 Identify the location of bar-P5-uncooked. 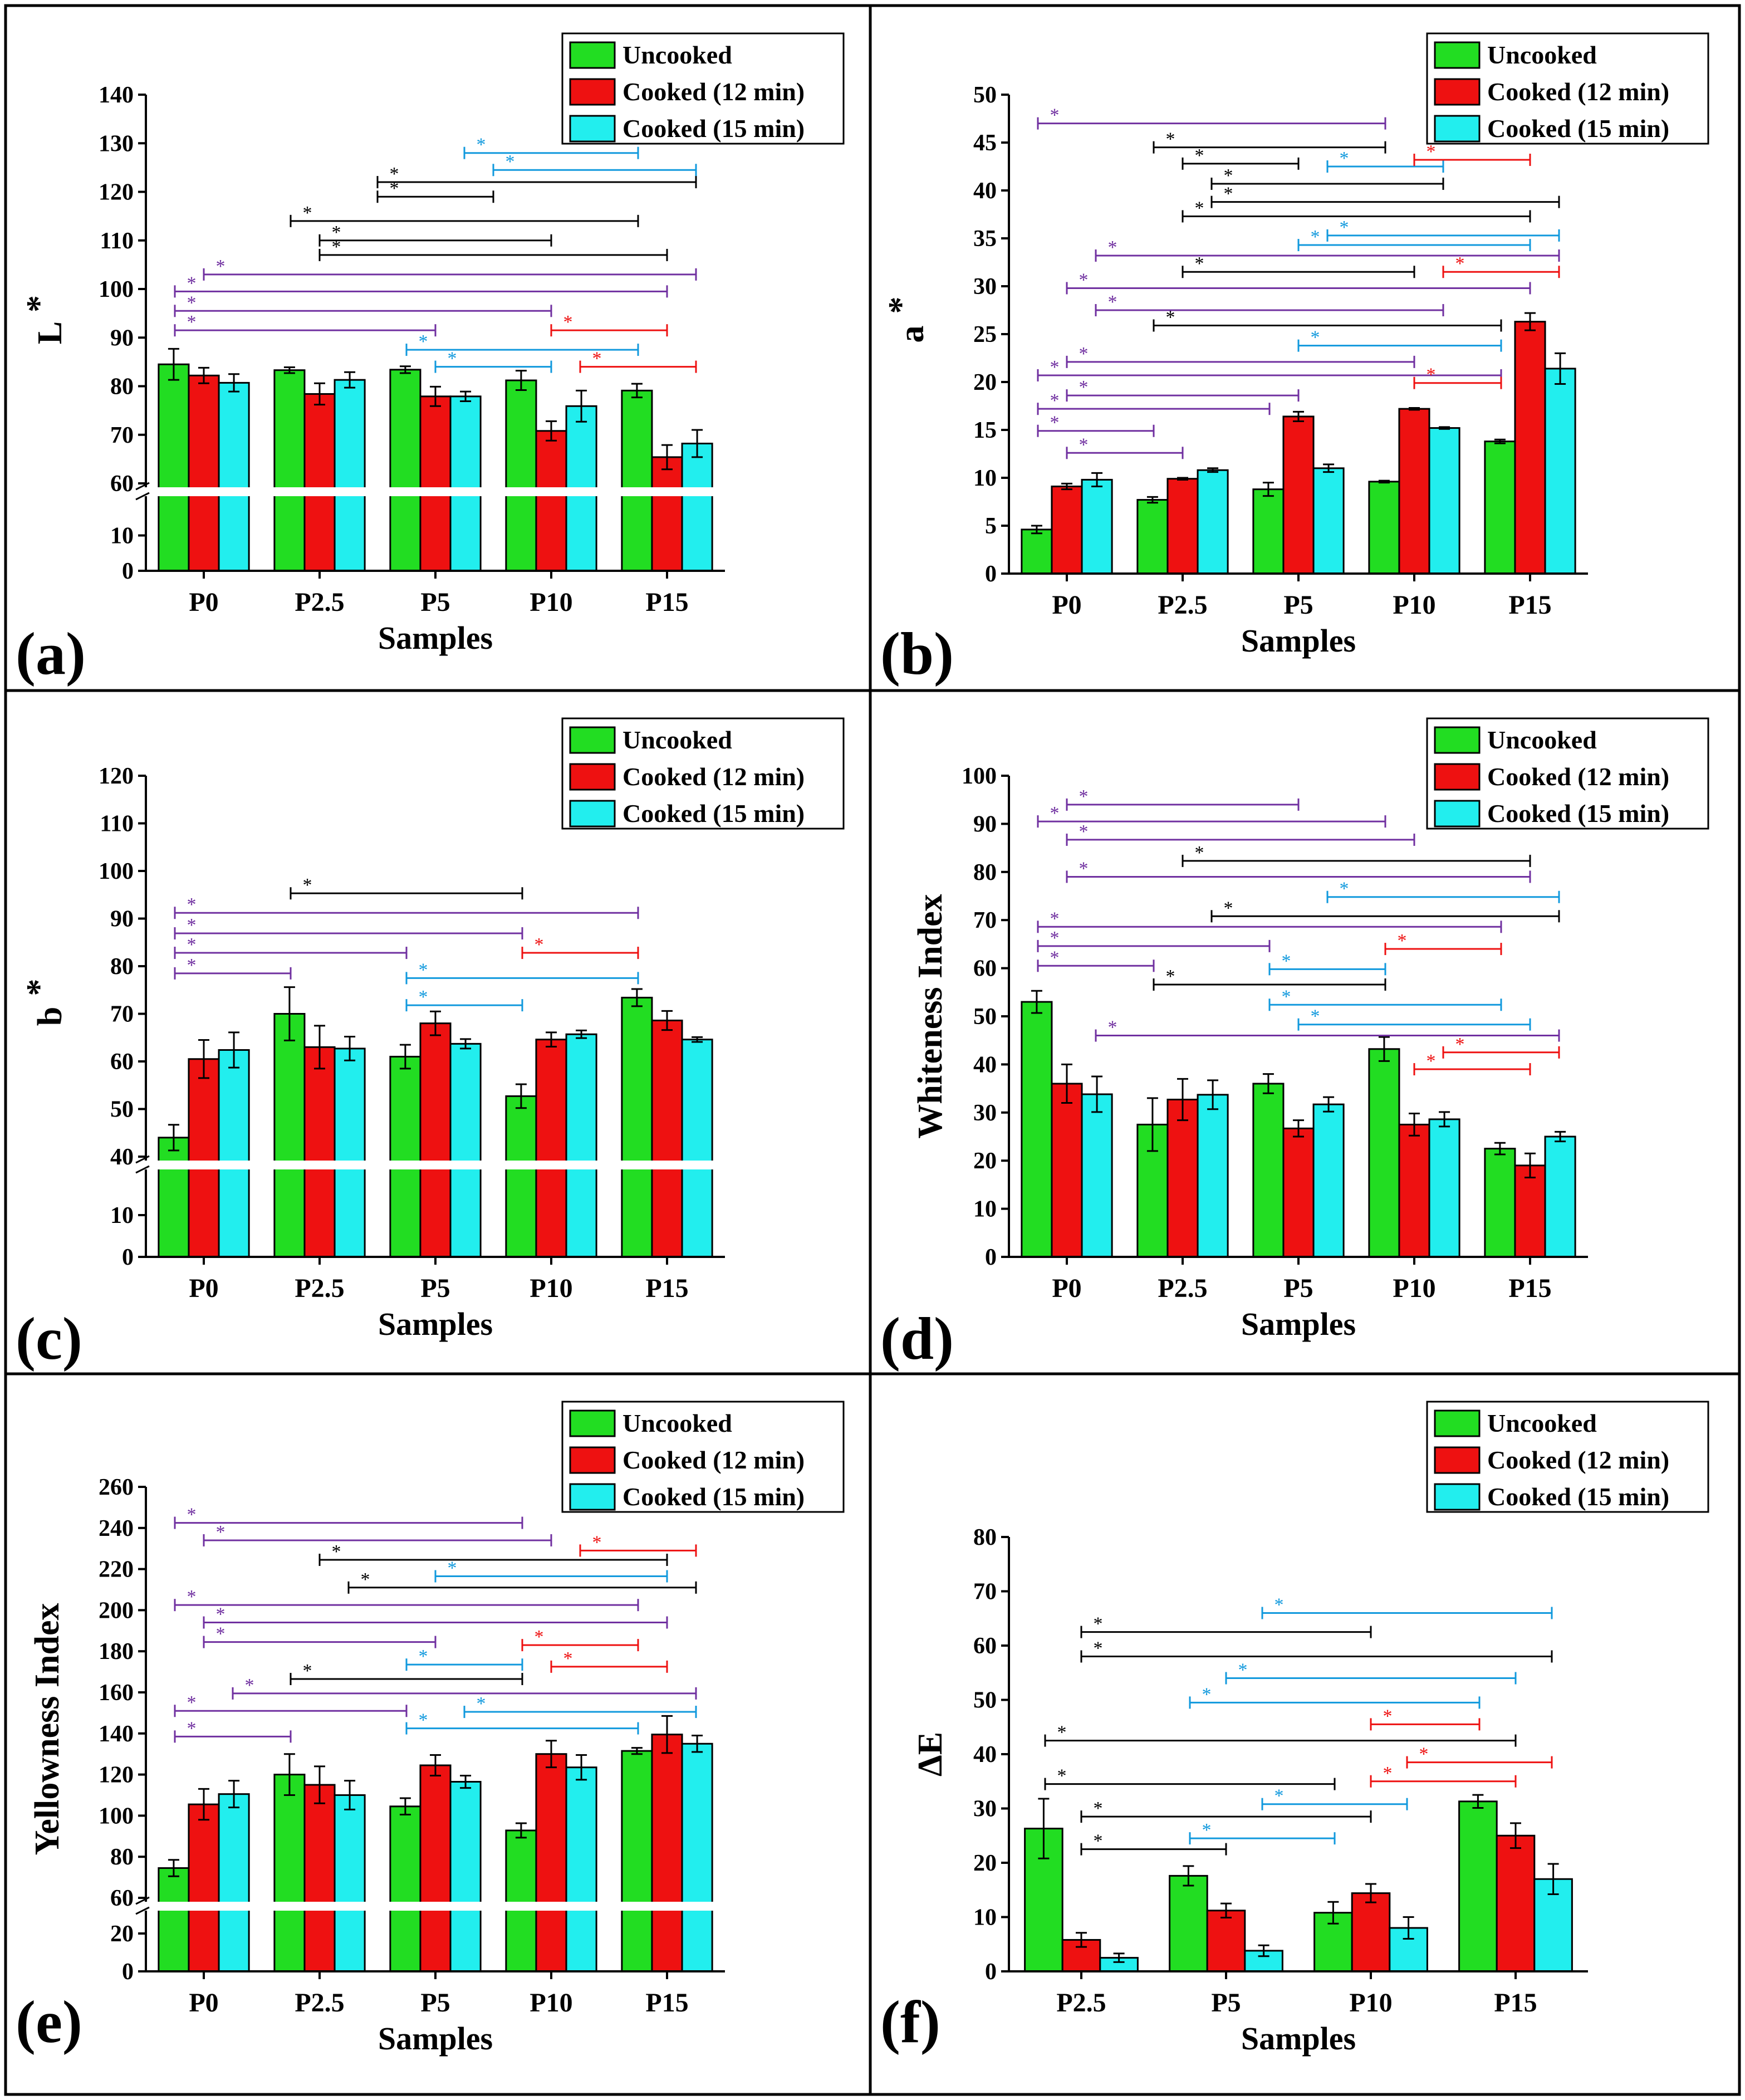
(1188, 1923).